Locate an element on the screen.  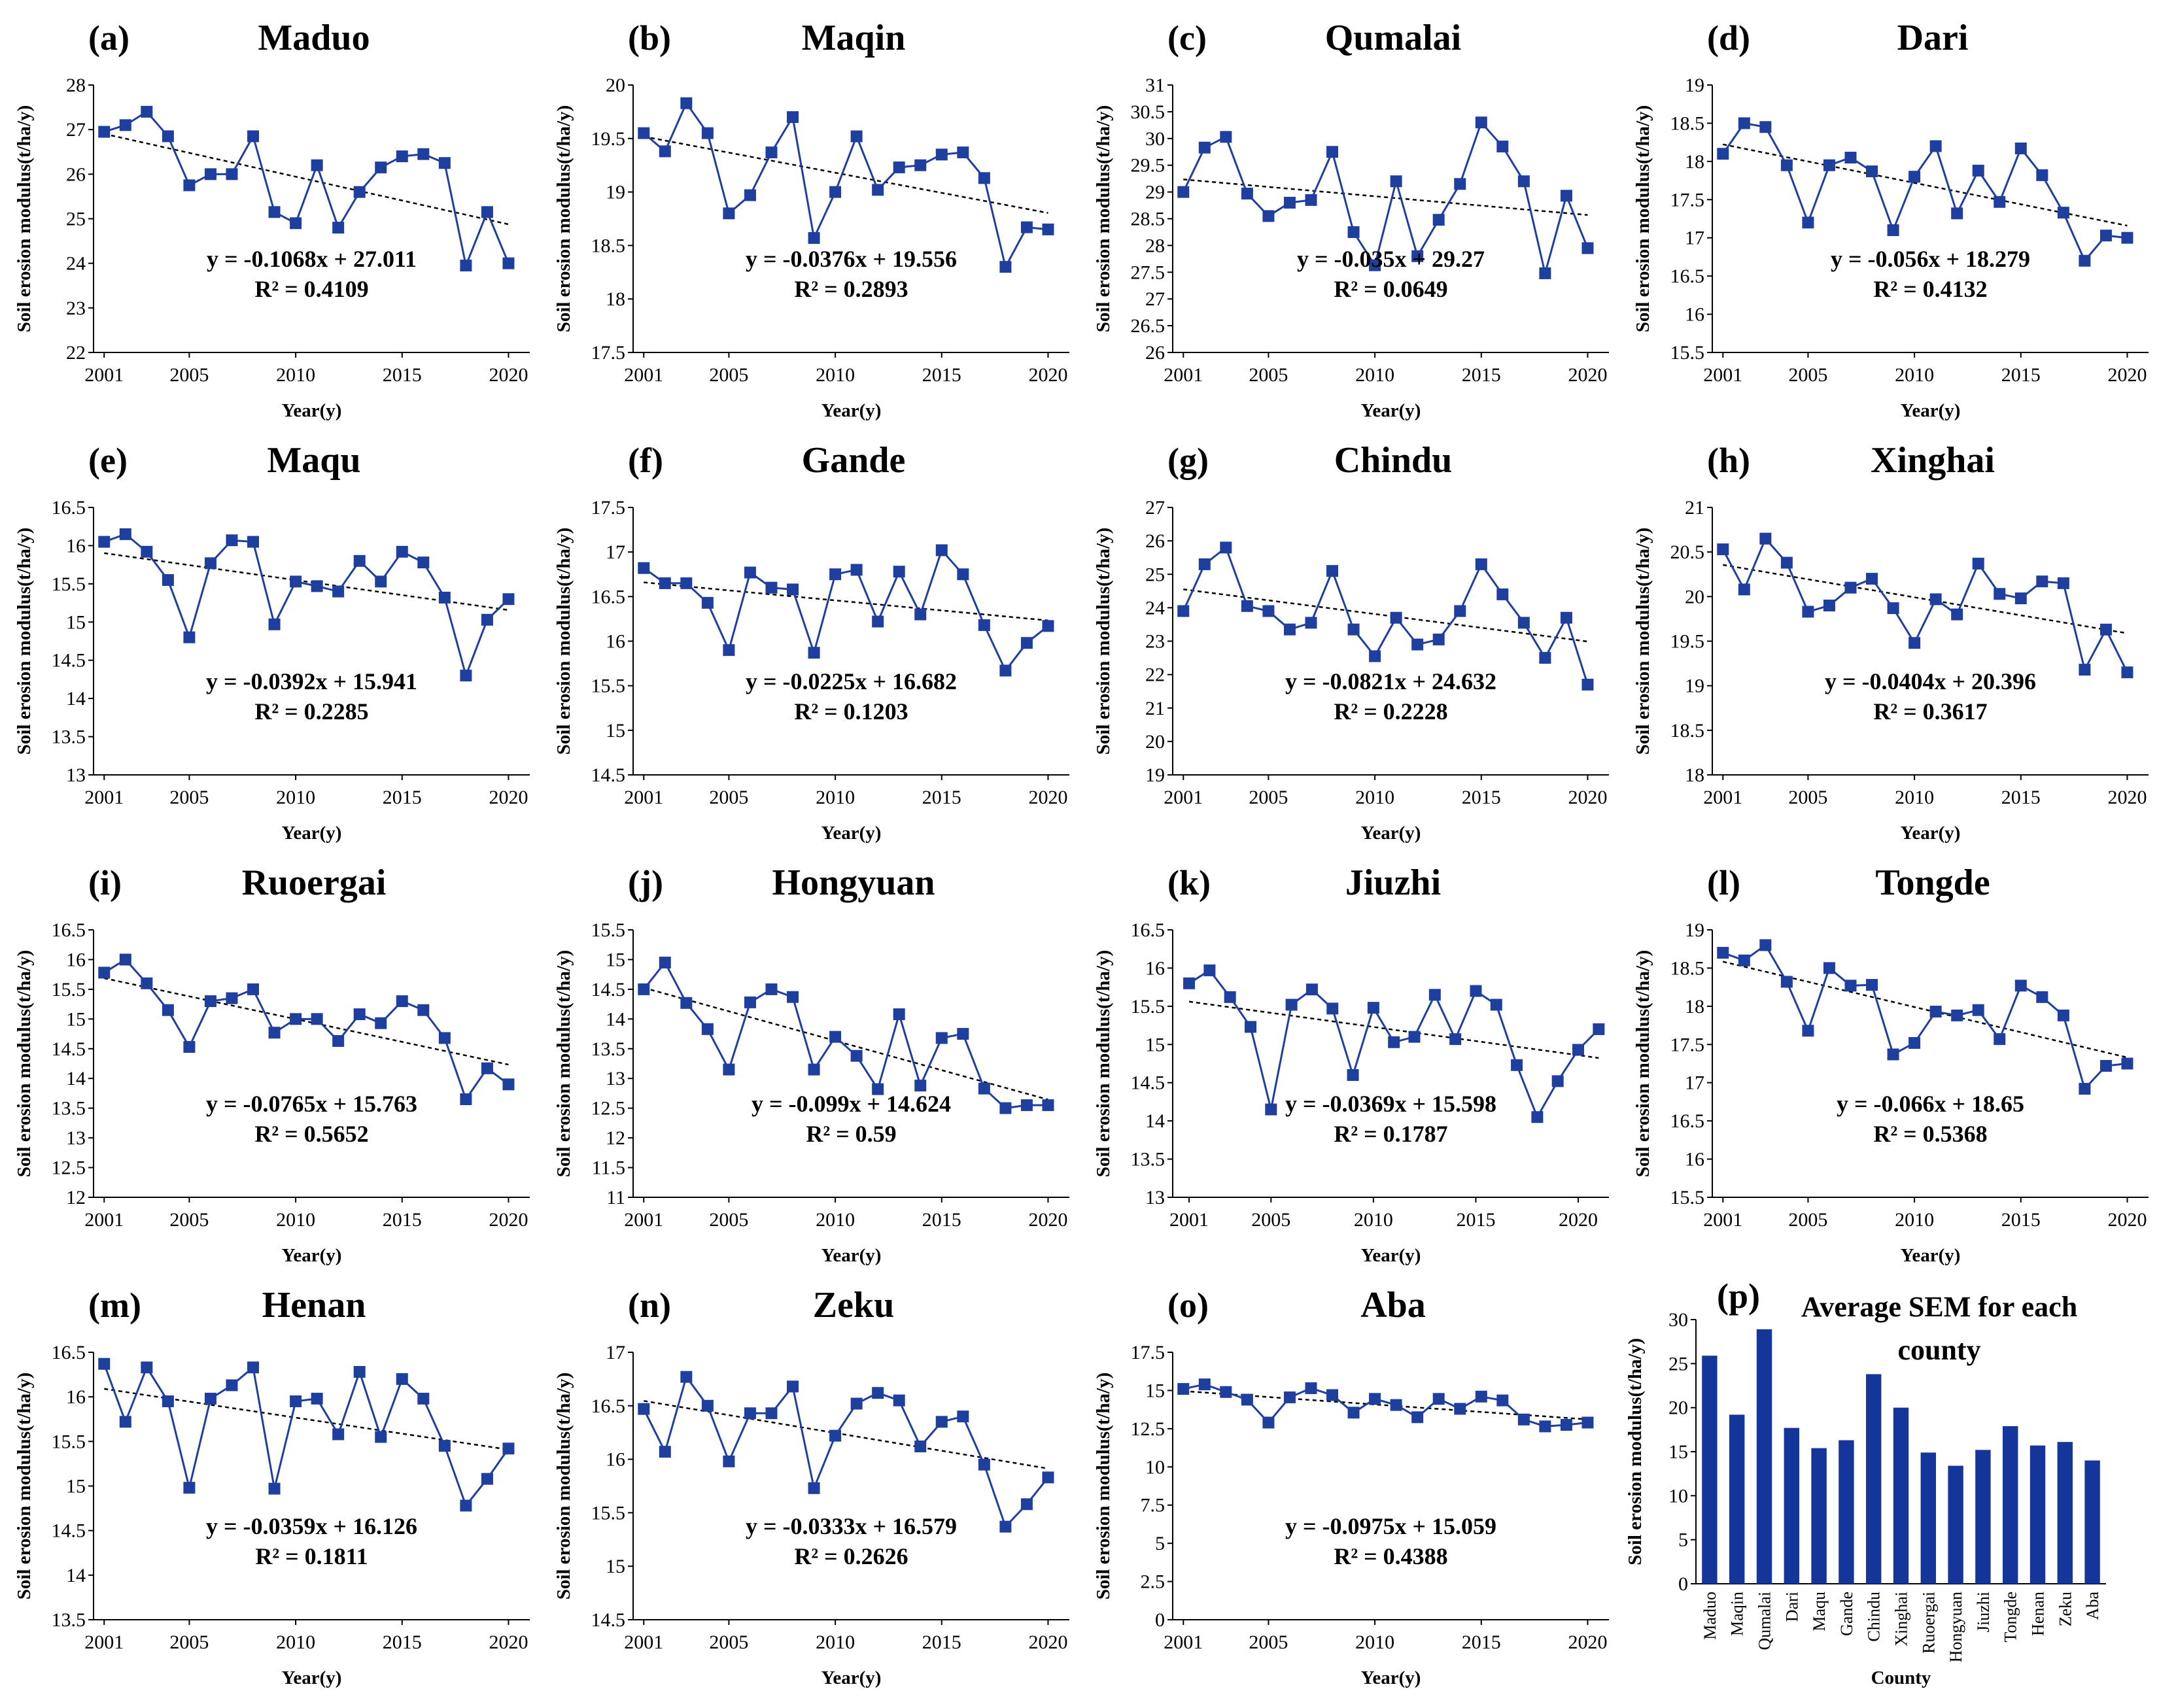
x-tick-label: Henan is located at coordinates (2038, 1614).